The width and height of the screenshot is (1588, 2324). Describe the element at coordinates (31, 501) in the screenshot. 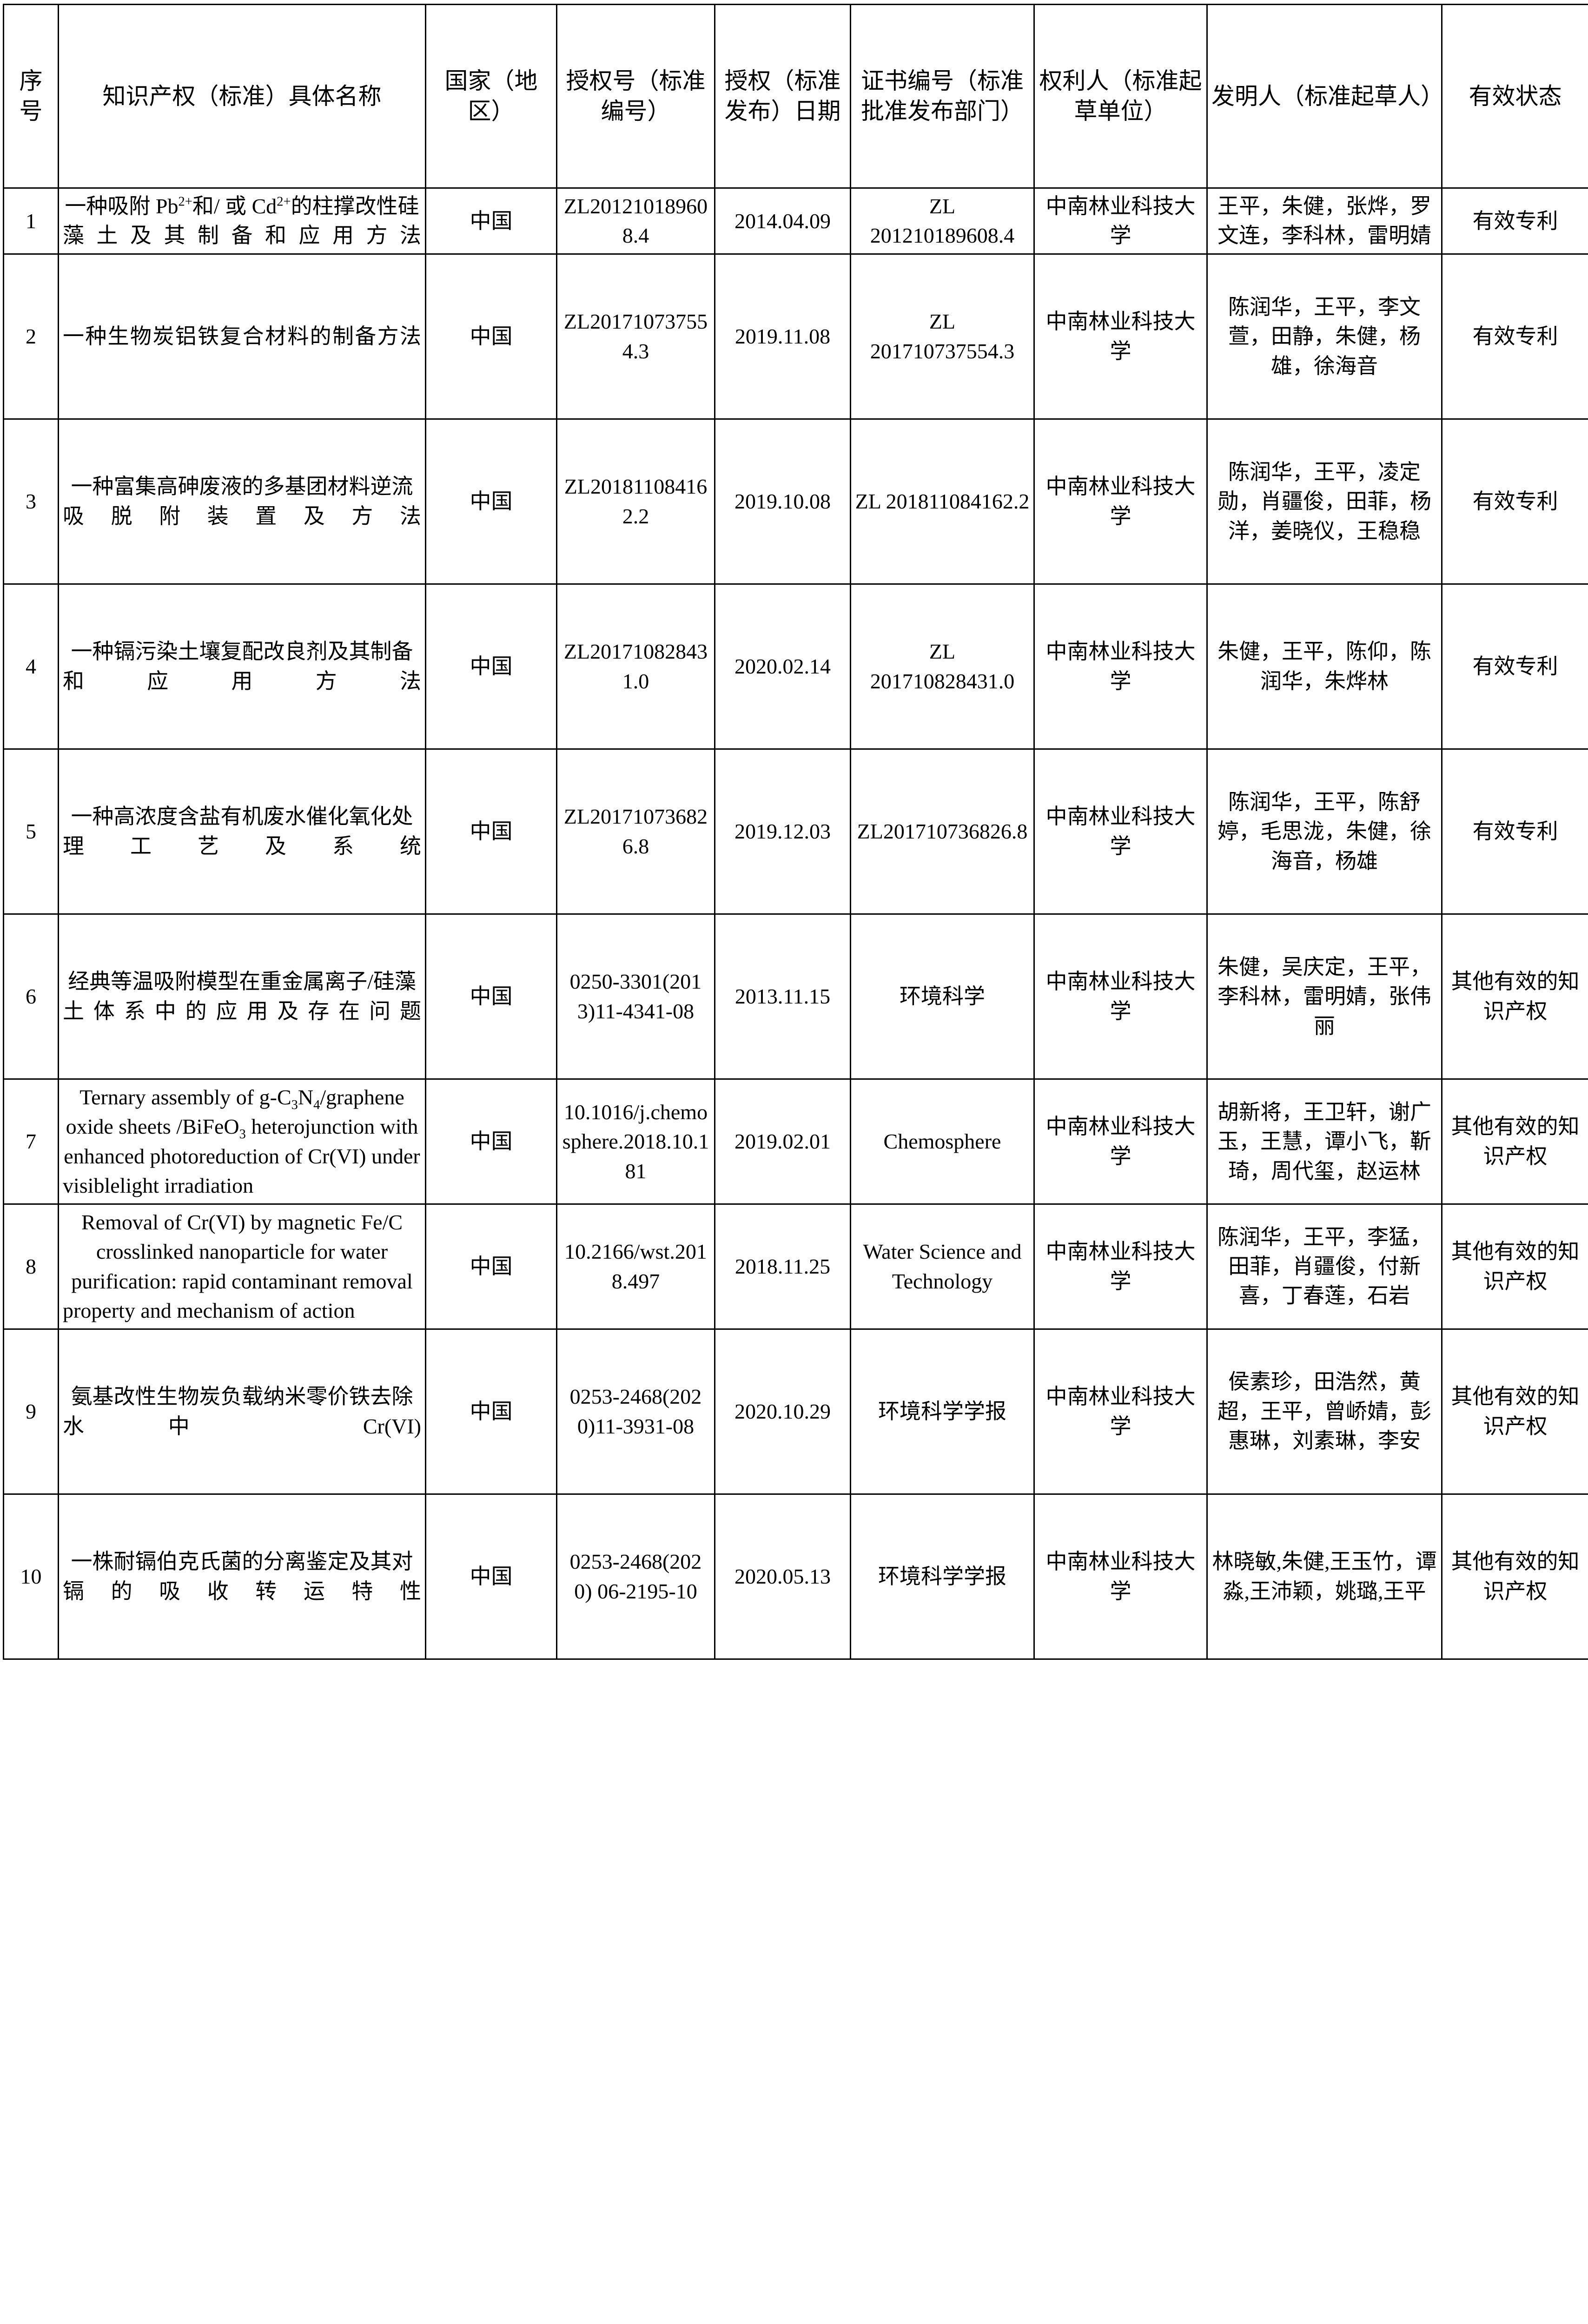

I see `cell-sequence-number: 3` at that location.